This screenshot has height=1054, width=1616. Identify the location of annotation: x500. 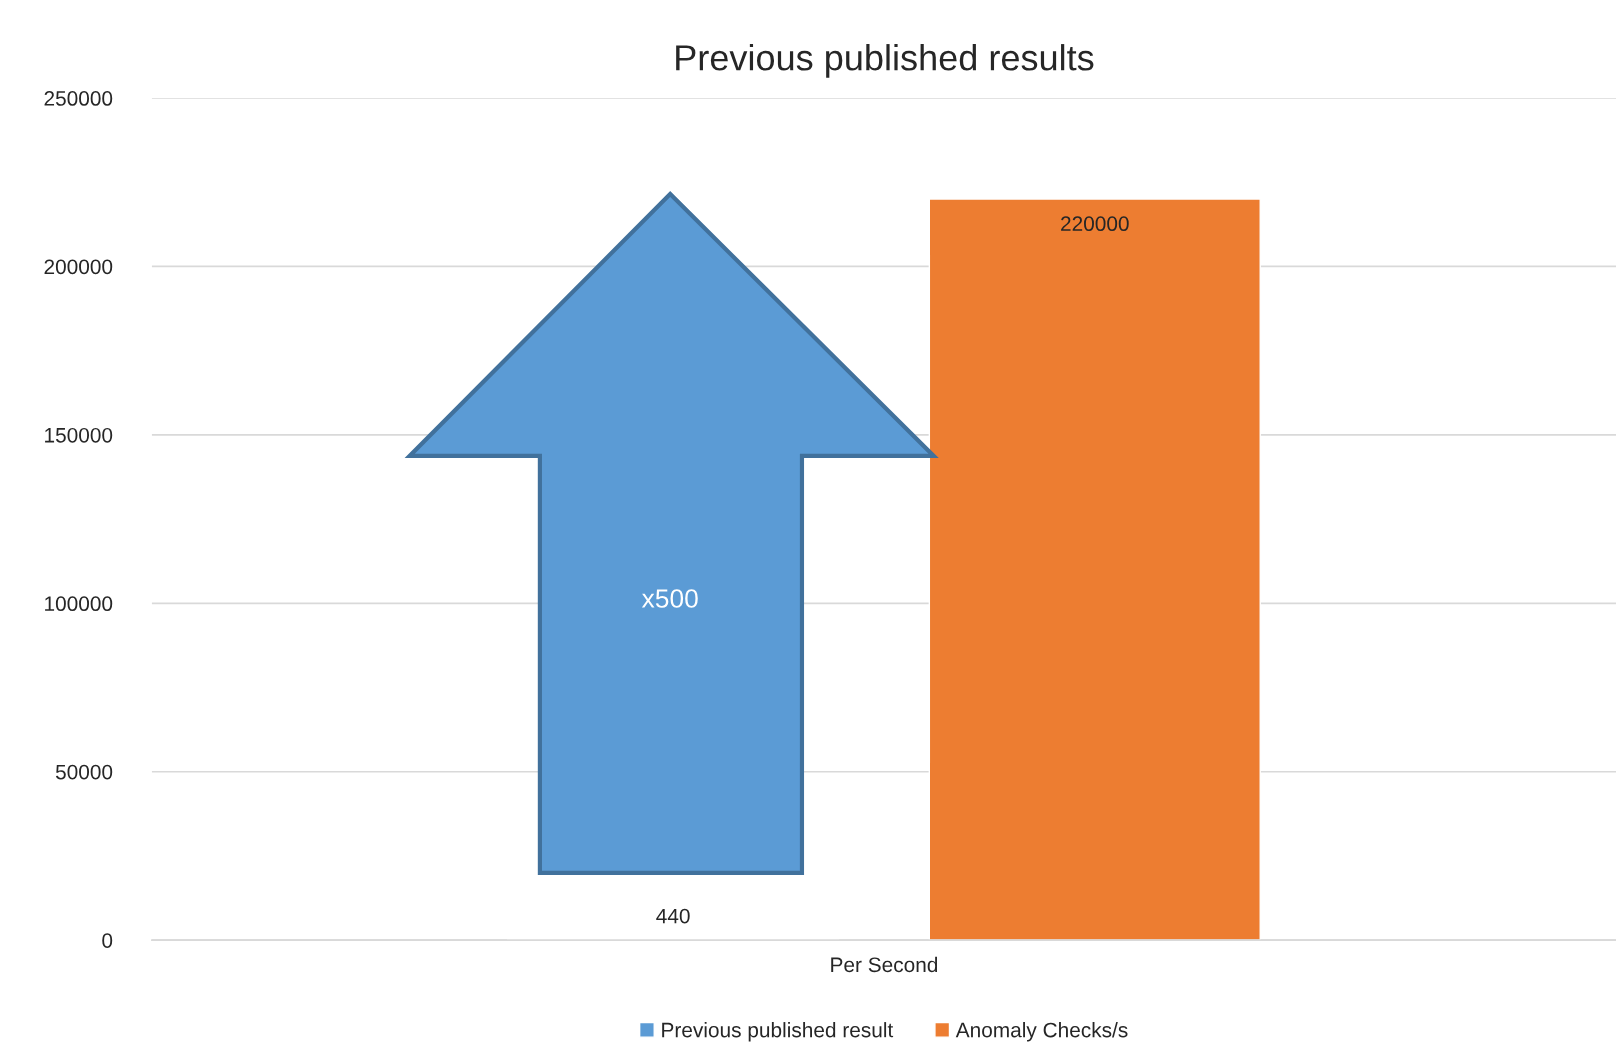
(669, 598).